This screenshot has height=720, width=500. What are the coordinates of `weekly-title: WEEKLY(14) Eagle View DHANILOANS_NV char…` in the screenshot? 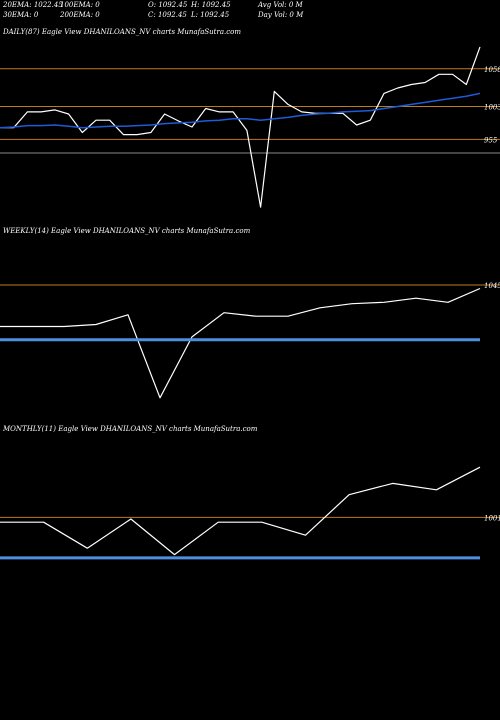 It's located at (127, 231).